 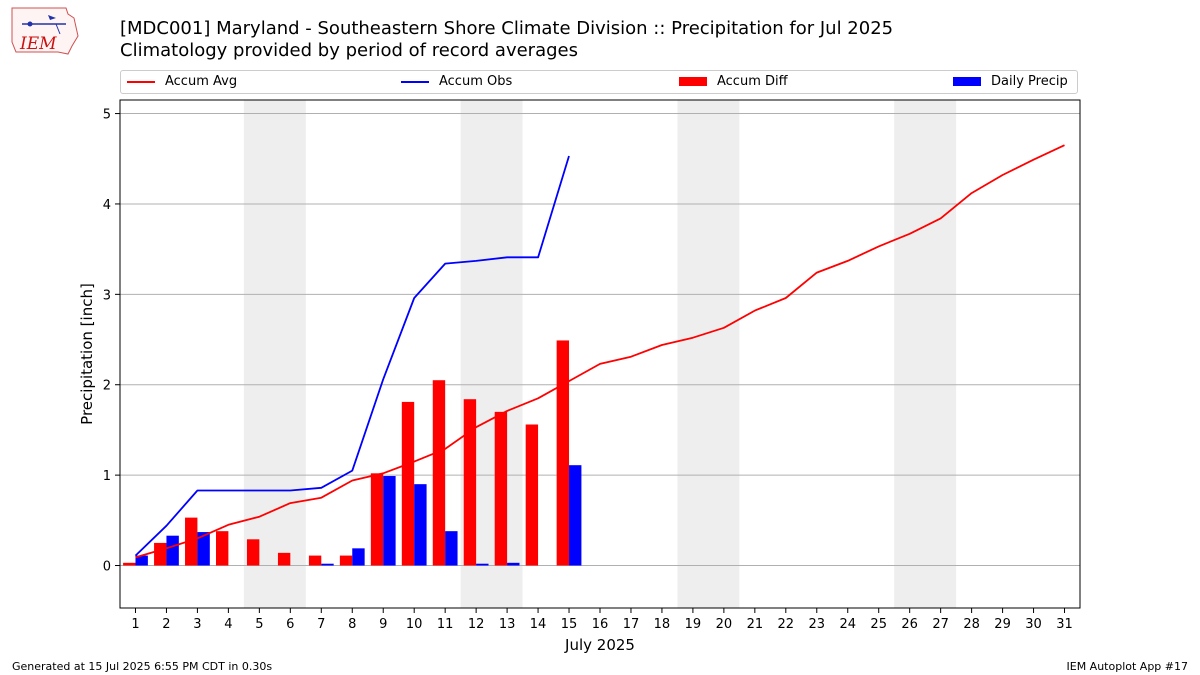 What do you see at coordinates (1127, 666) in the screenshot?
I see `footer-app: IEM Autoplot App #17` at bounding box center [1127, 666].